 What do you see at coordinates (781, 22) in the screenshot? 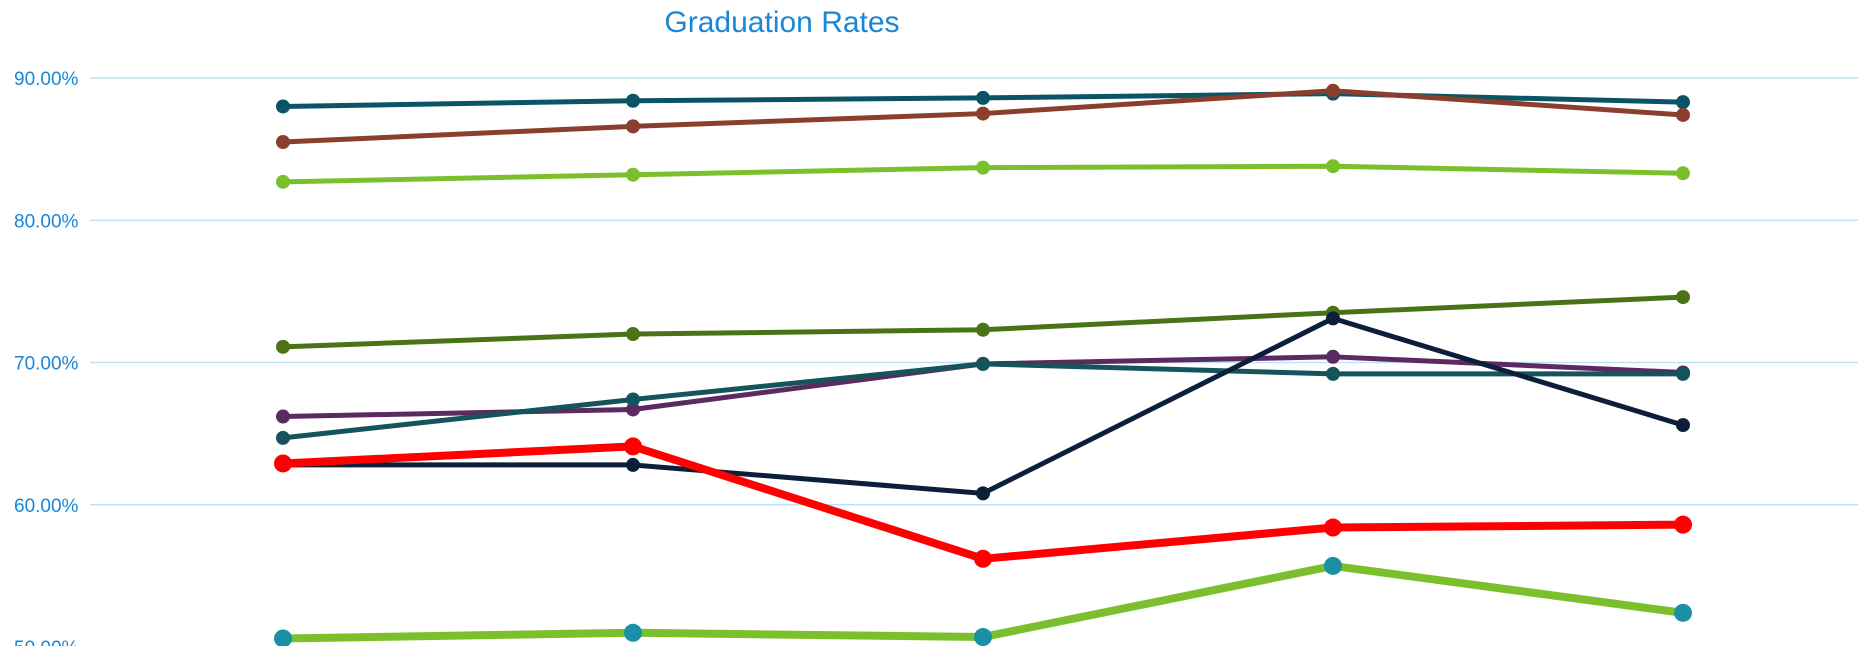
I see `chart-title: Graduation Rates` at bounding box center [781, 22].